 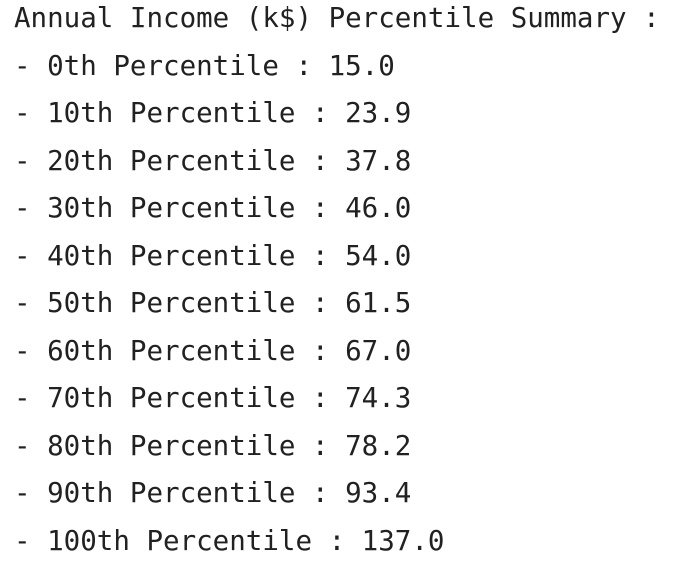 What do you see at coordinates (229, 540) in the screenshot?
I see `percentile-line: - 100th Percentile : 137.0` at bounding box center [229, 540].